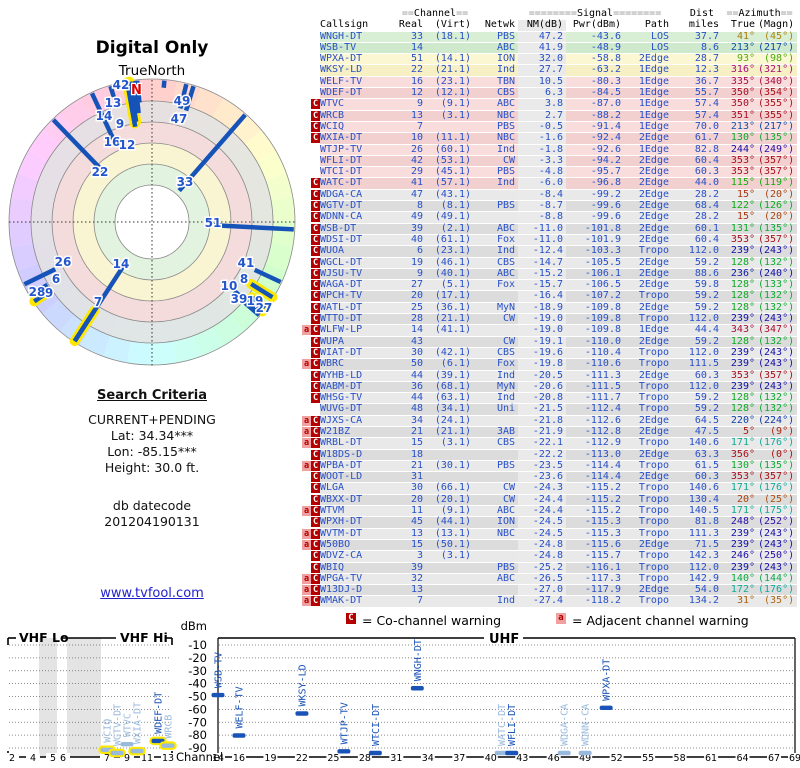  Describe the element at coordinates (358, 331) in the screenshot. I see `callsign-link: WLFW-LP` at that location.